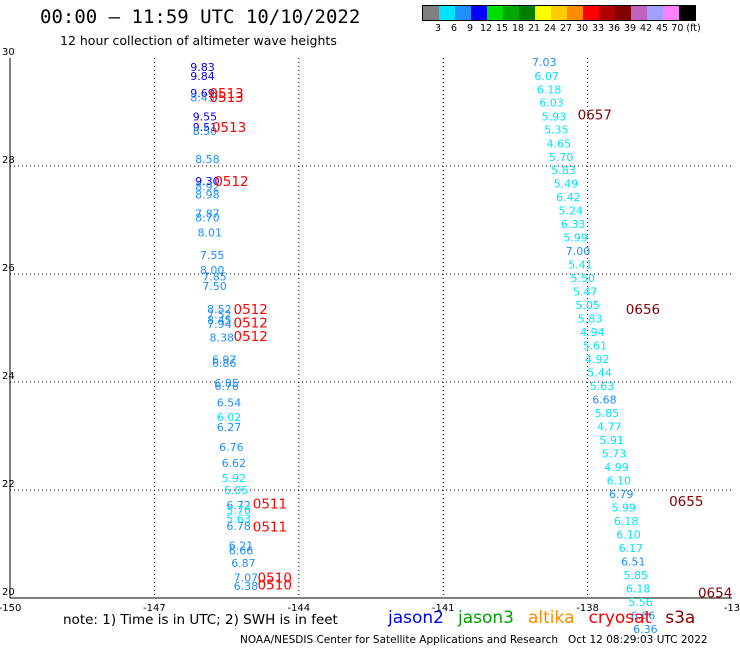 This screenshot has height=650, width=740. What do you see at coordinates (630, 28) in the screenshot?
I see `legend-label: 39` at bounding box center [630, 28].